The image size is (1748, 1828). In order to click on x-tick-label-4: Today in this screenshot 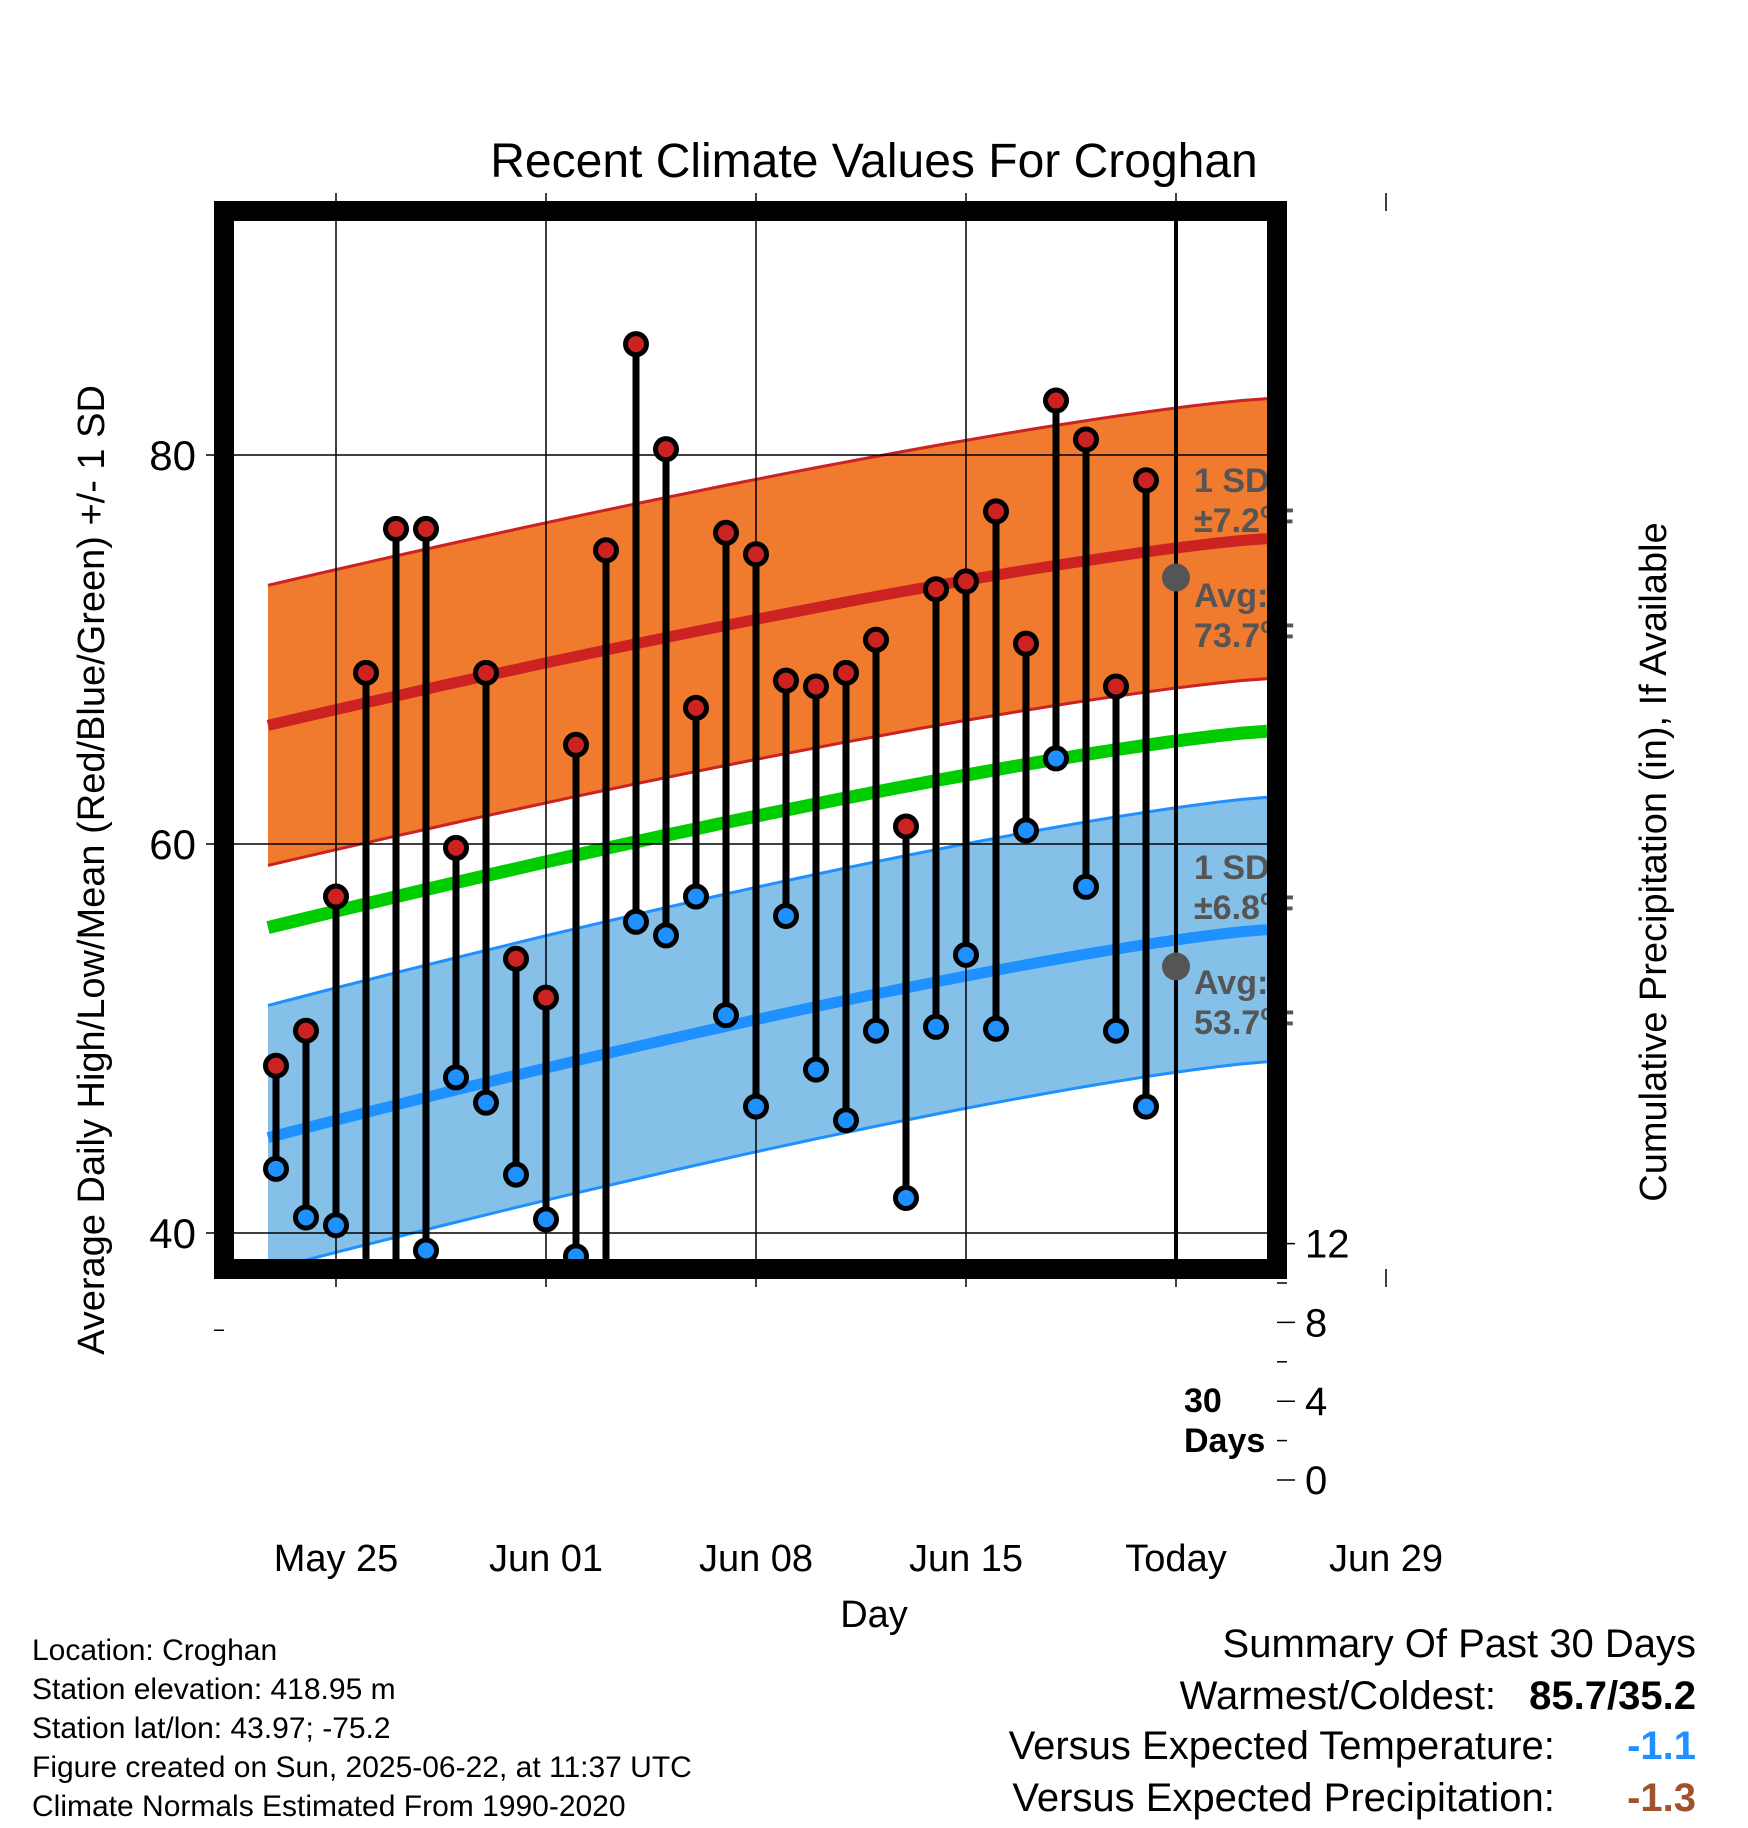, I will do `click(1175, 1559)`.